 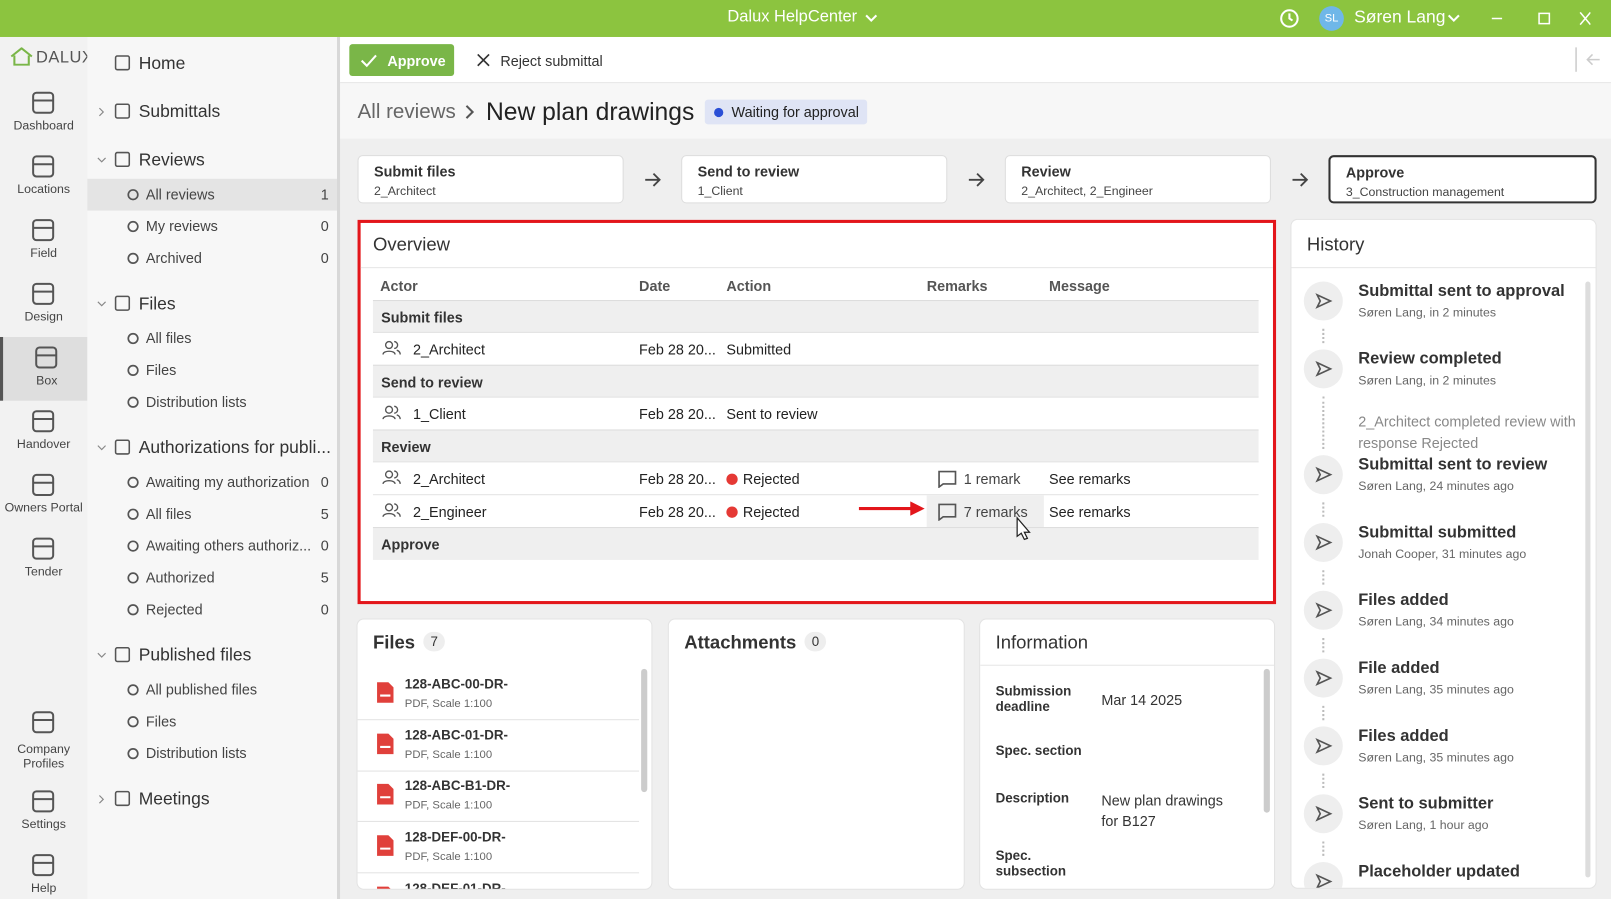 I want to click on file-item: 128-DEF-01-DR-PDF, Scale 1:100, so click(x=499, y=881).